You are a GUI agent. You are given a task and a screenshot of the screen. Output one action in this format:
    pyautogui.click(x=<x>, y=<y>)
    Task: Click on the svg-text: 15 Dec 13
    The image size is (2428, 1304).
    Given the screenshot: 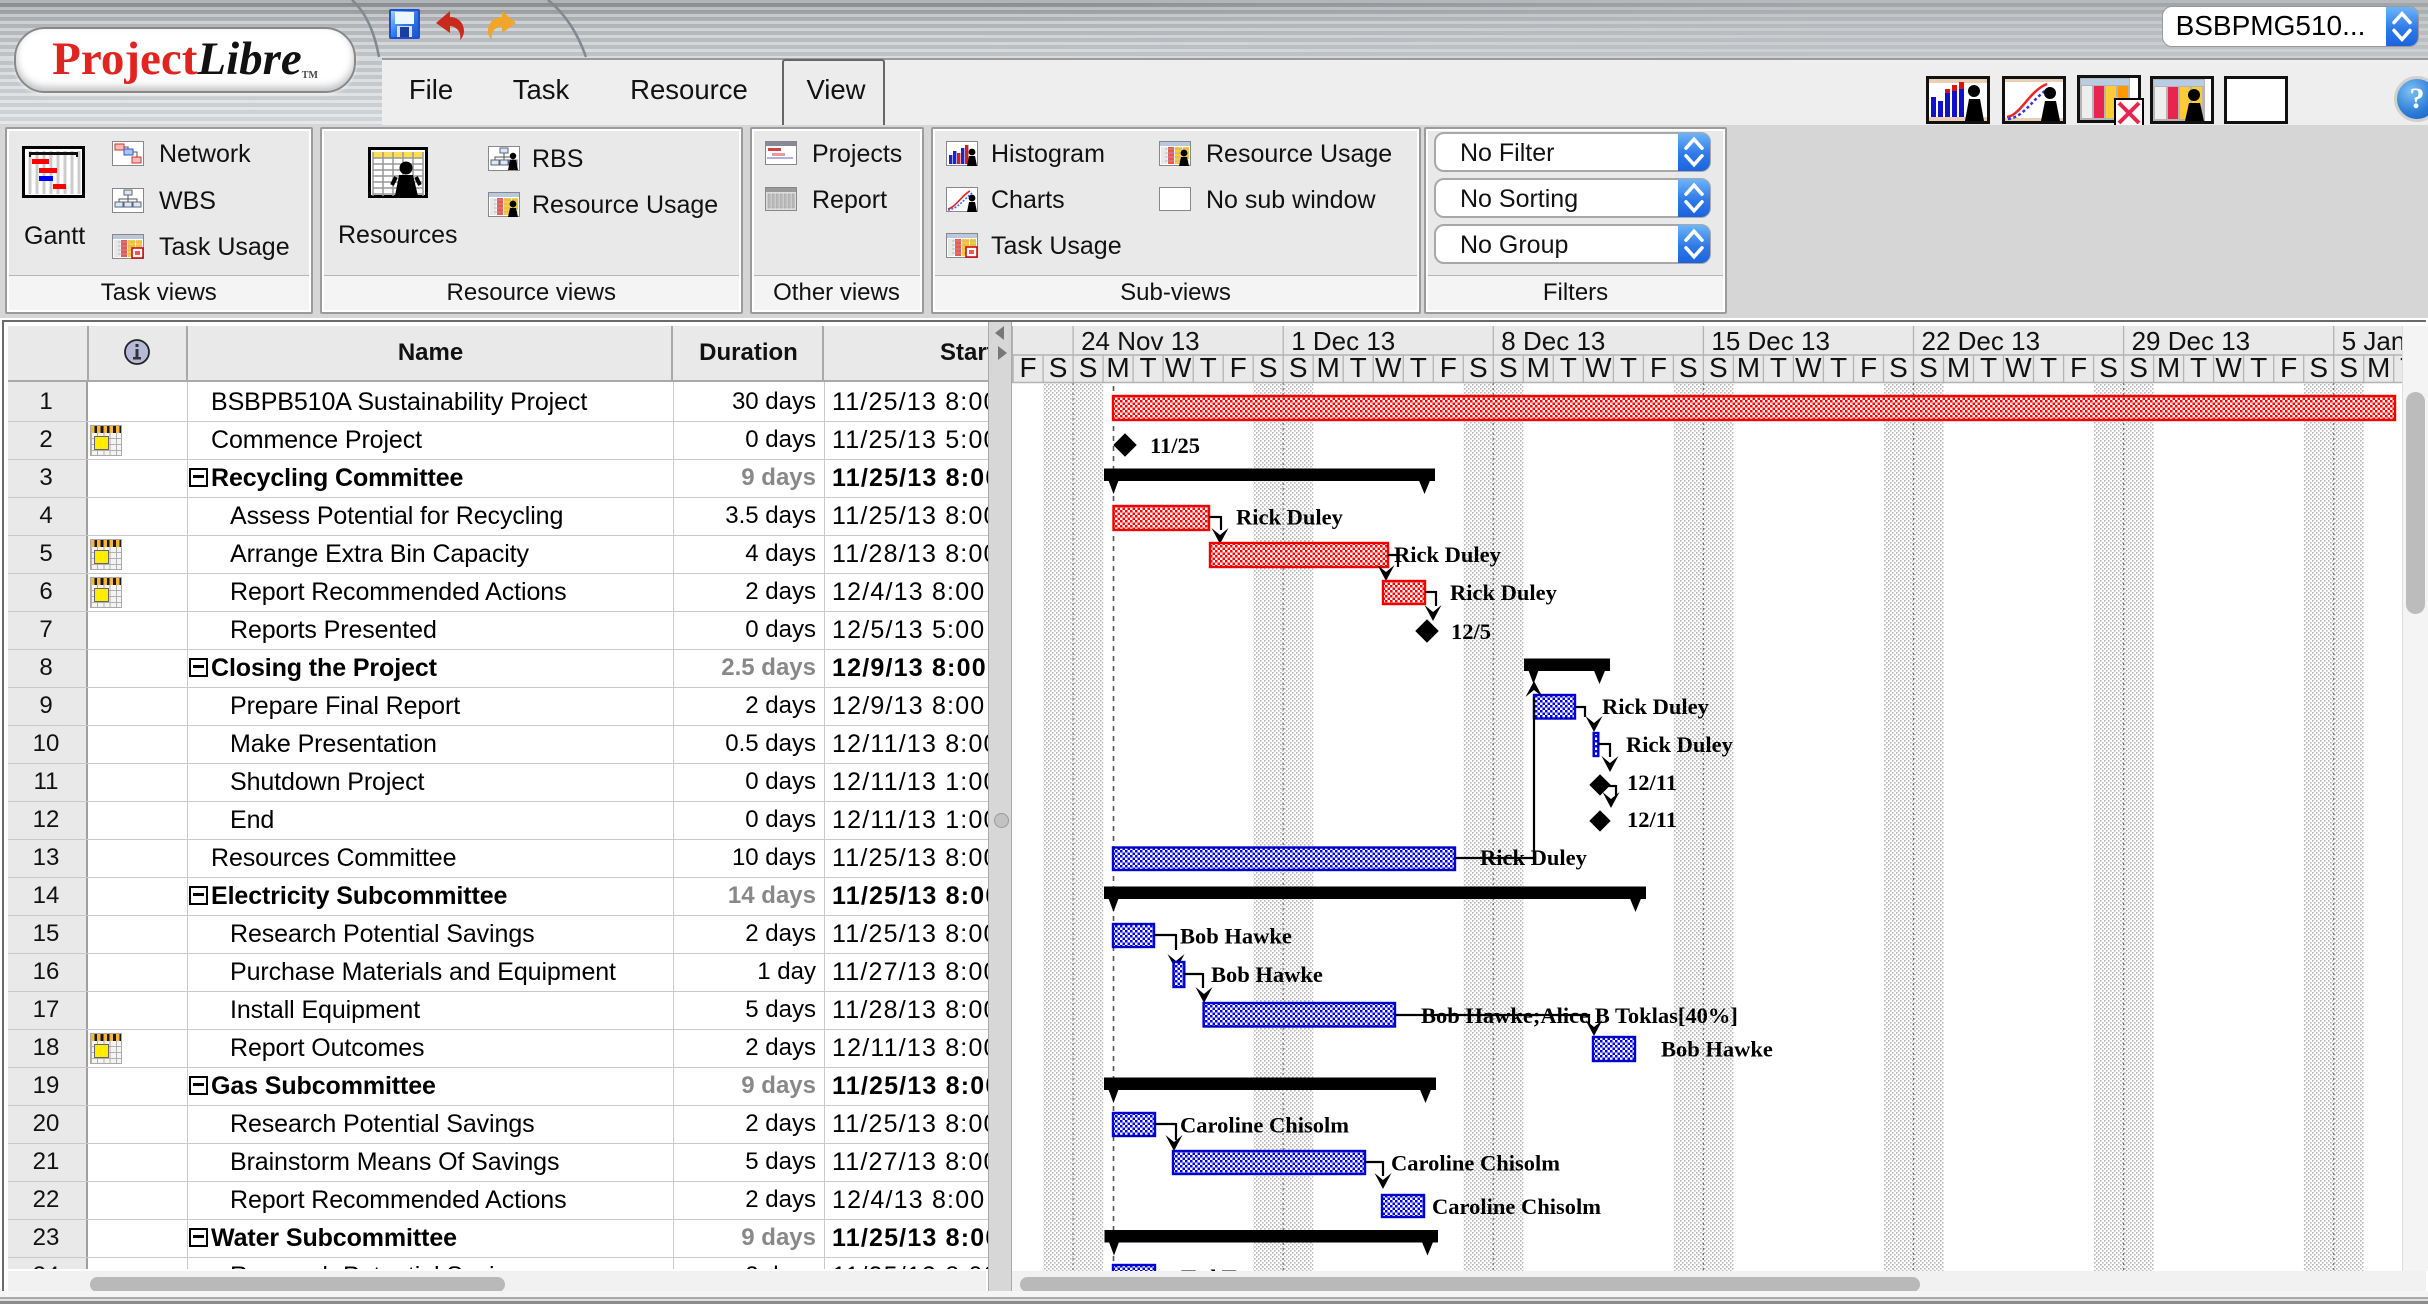 What is the action you would take?
    pyautogui.click(x=1770, y=341)
    